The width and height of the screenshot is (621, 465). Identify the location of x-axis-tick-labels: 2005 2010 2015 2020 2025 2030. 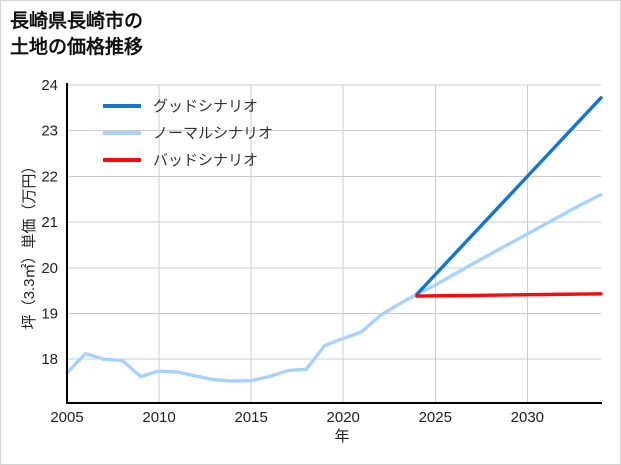
(297, 417).